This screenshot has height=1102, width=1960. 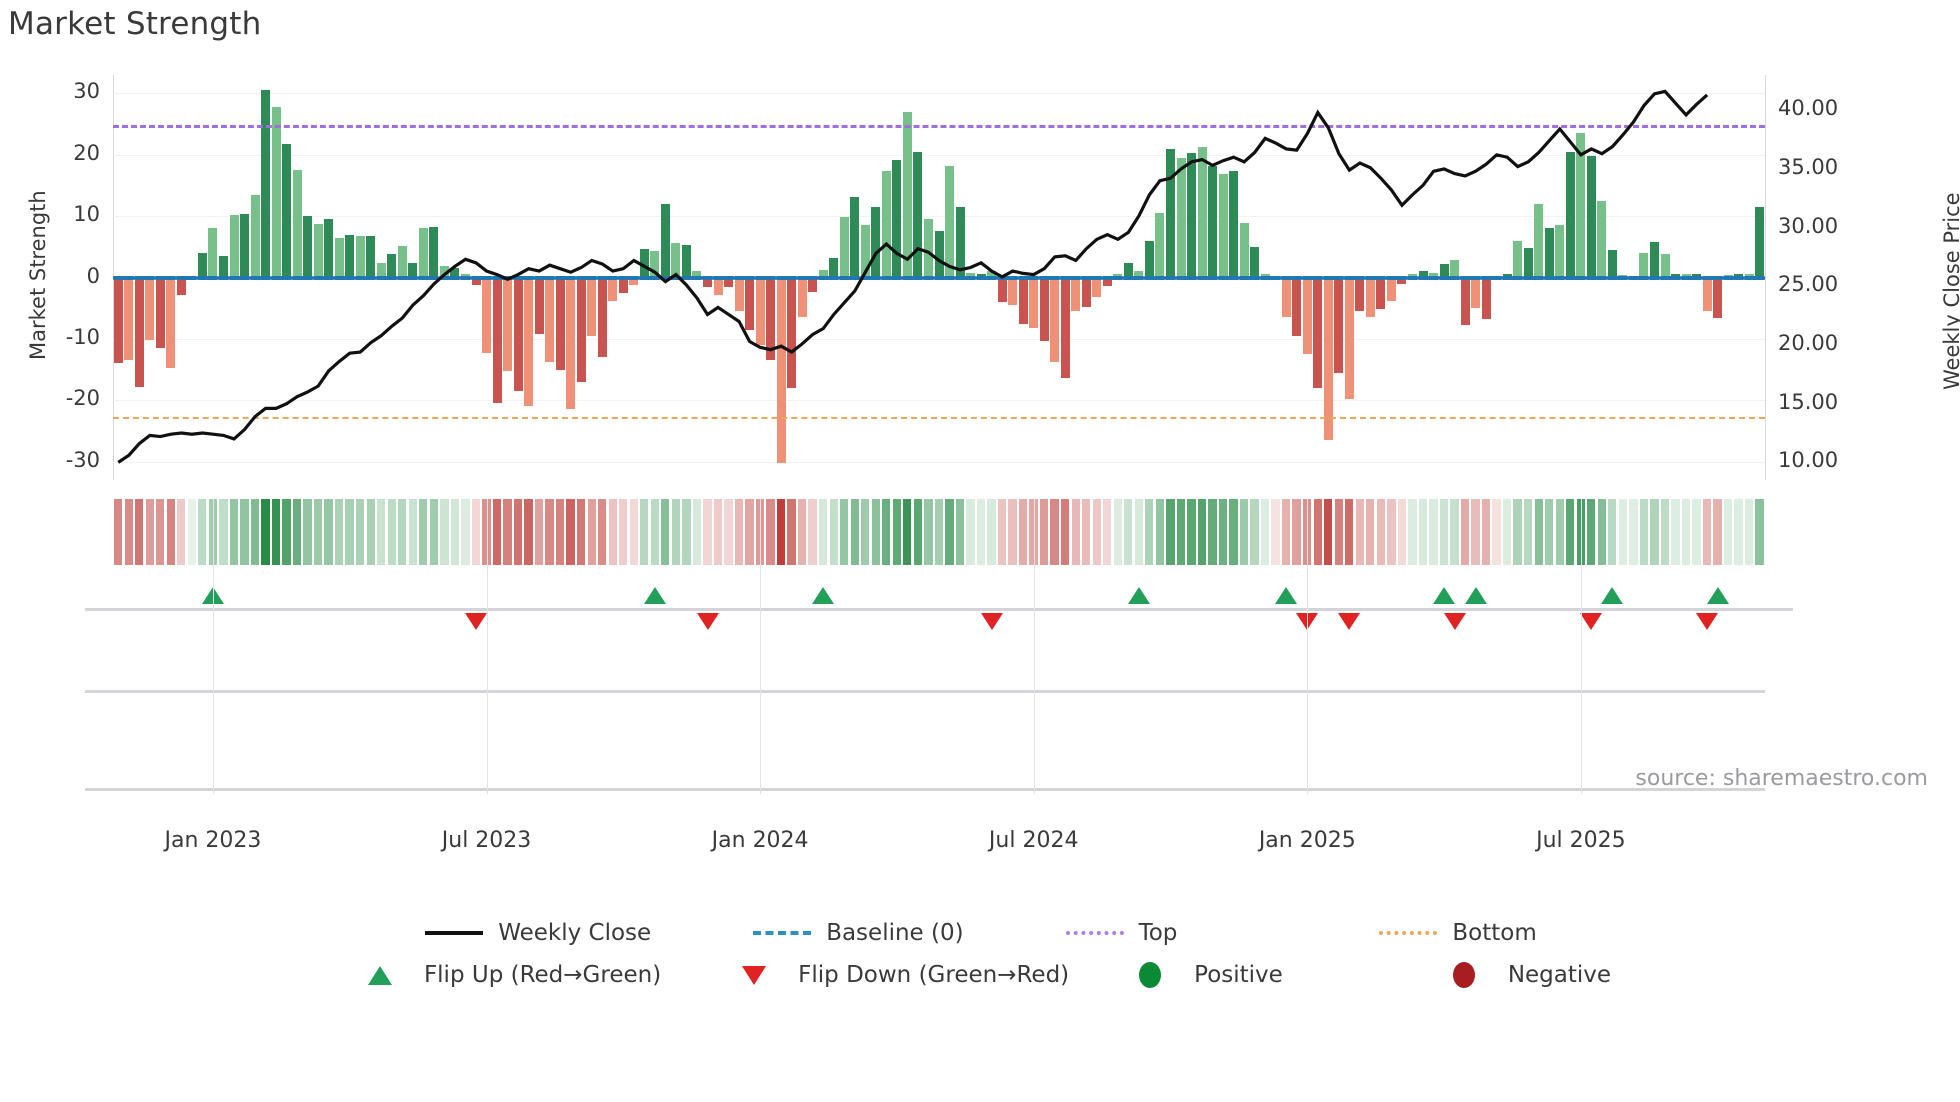 I want to click on legend-label: Top, so click(x=1158, y=933).